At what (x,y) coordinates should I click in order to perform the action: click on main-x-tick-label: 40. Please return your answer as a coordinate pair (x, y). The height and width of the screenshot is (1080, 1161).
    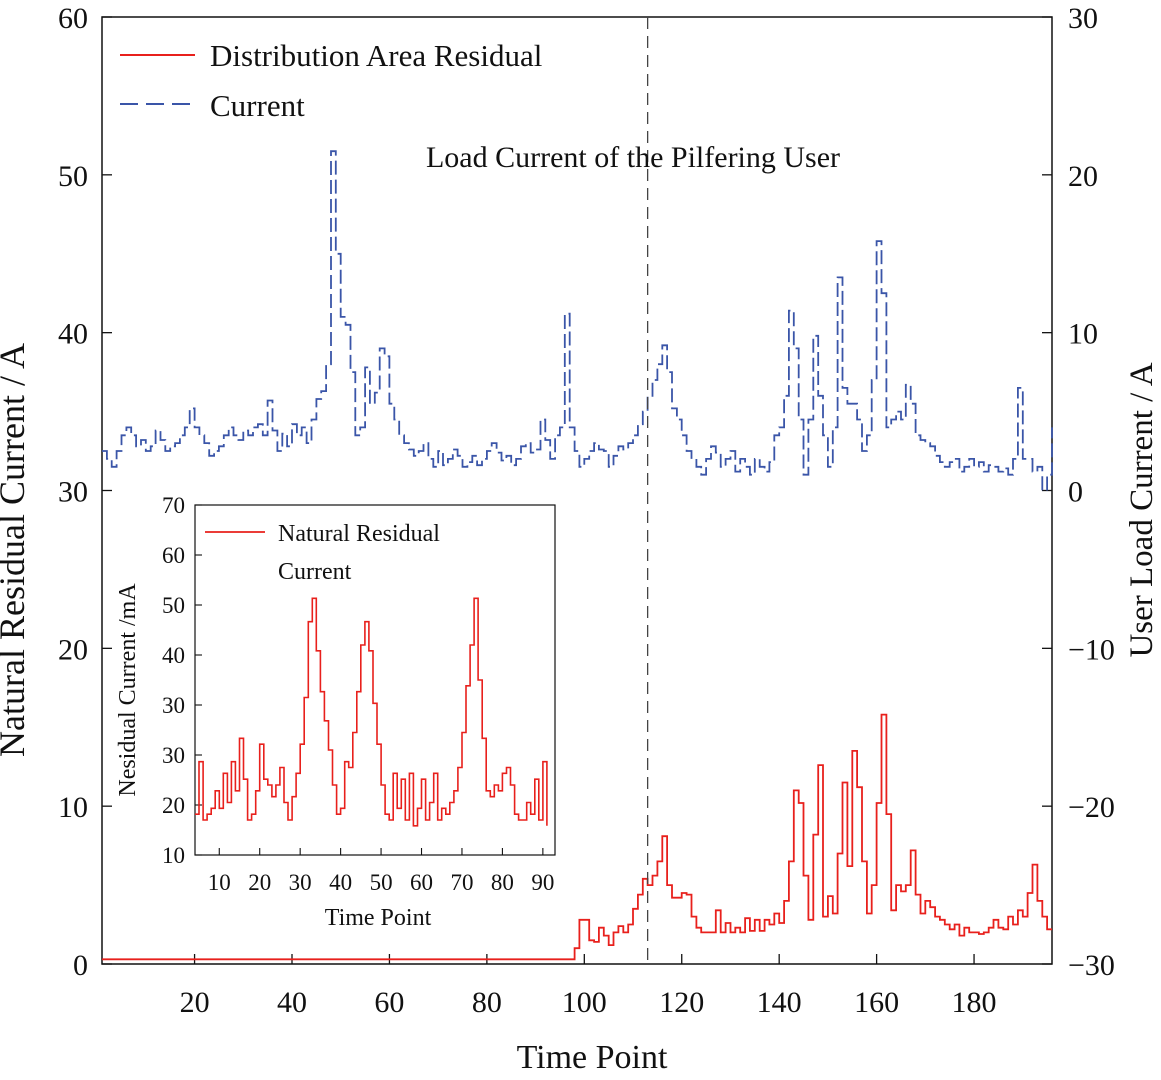
    Looking at the image, I should click on (292, 1002).